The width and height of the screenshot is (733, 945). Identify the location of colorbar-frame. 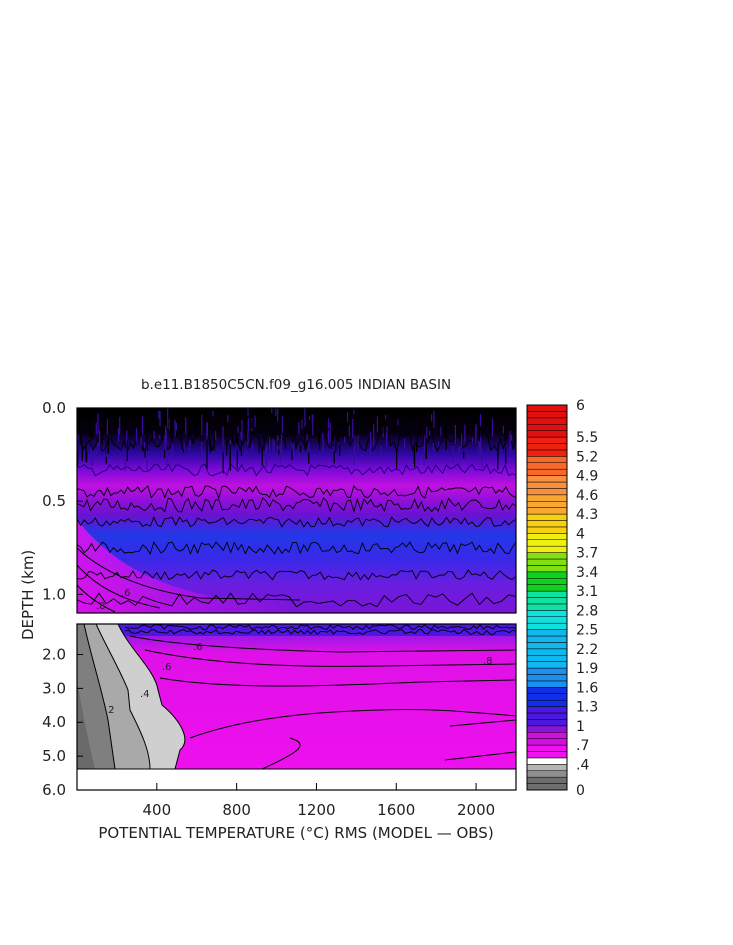
(547, 597).